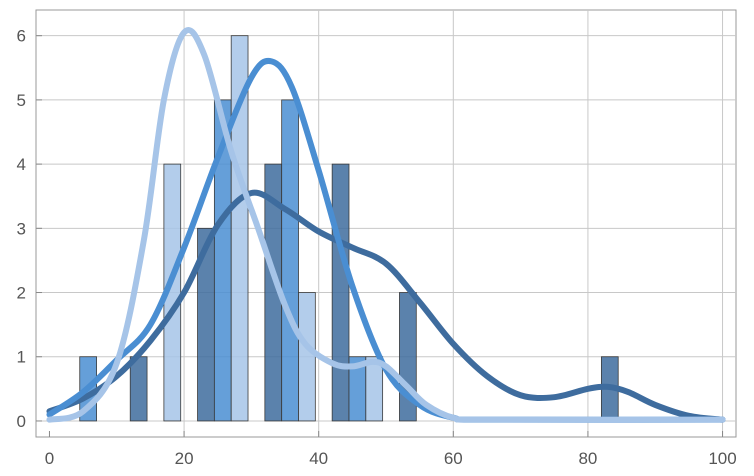  Describe the element at coordinates (453, 458) in the screenshot. I see `x-tick-label: 60` at that location.